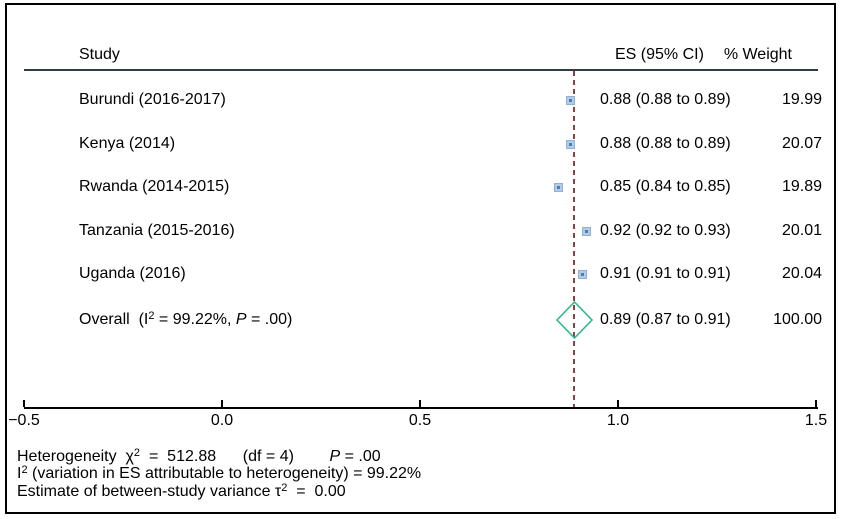 The image size is (841, 519). Describe the element at coordinates (801, 99) in the screenshot. I see `study-weight: 19.99` at that location.